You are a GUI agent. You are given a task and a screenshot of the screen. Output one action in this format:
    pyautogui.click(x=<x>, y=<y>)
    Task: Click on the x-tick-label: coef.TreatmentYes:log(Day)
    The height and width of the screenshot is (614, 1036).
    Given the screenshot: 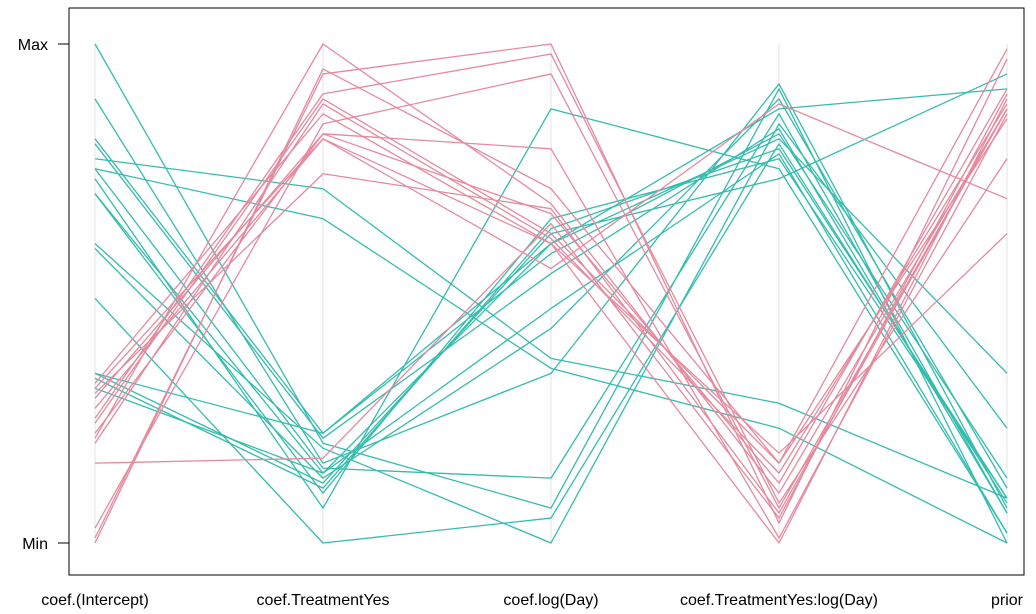 What is the action you would take?
    pyautogui.click(x=779, y=600)
    